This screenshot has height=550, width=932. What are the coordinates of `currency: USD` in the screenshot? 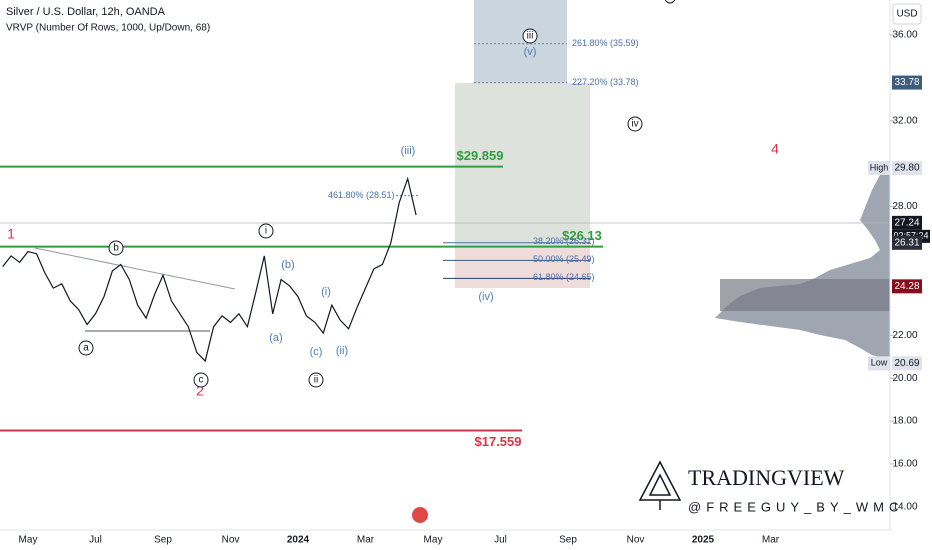 It's located at (906, 14).